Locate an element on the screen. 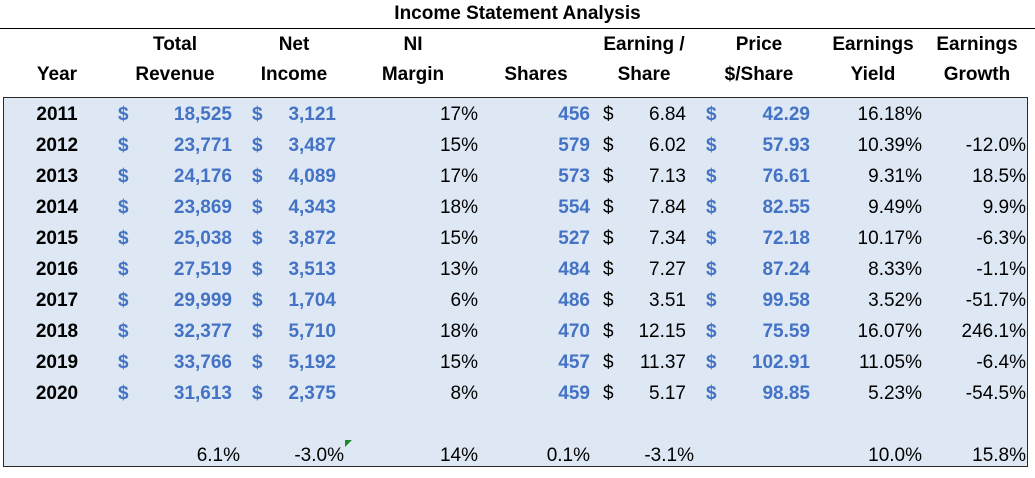  cell-earnings-yield: 10.39% is located at coordinates (889, 145).